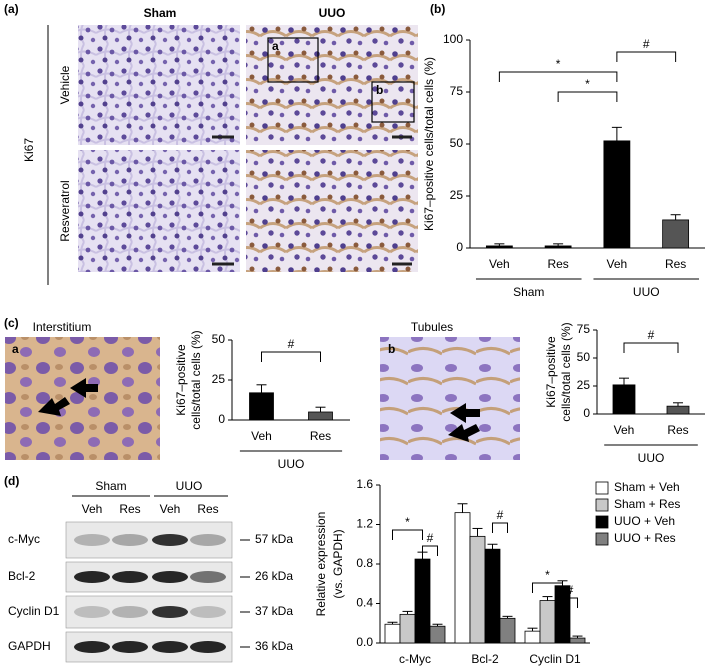  I want to click on panel-label: (d), so click(11, 481).